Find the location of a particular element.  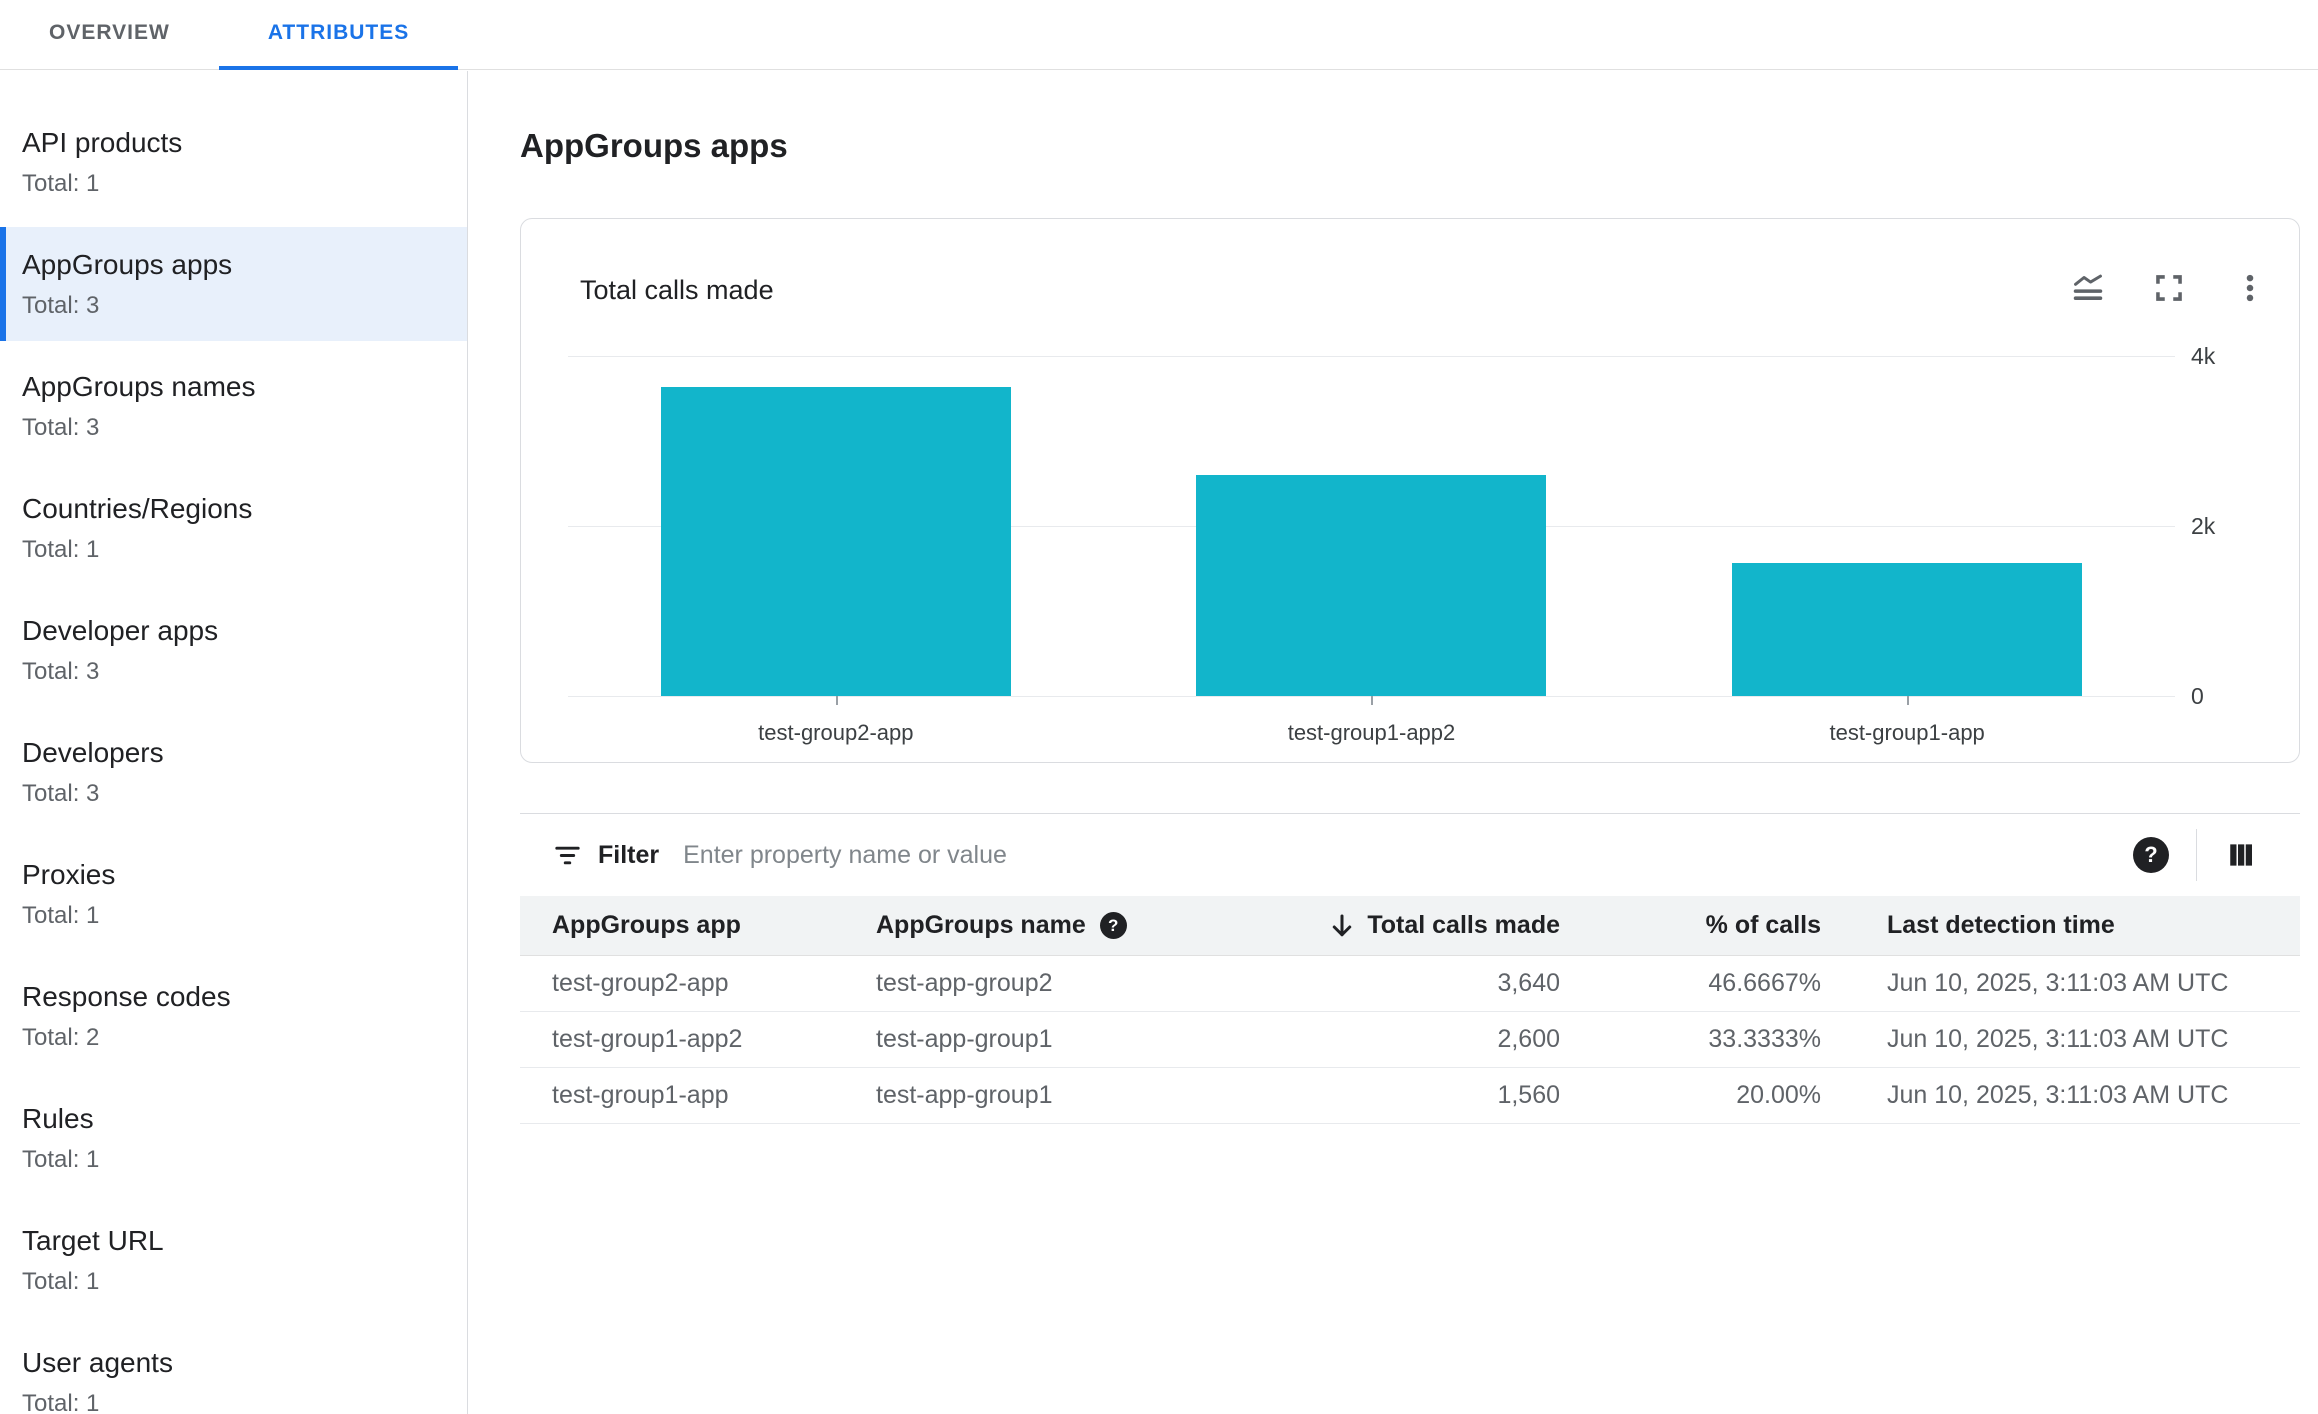

sidebar-item-rules: Rules Total: 1 is located at coordinates (233, 1138).